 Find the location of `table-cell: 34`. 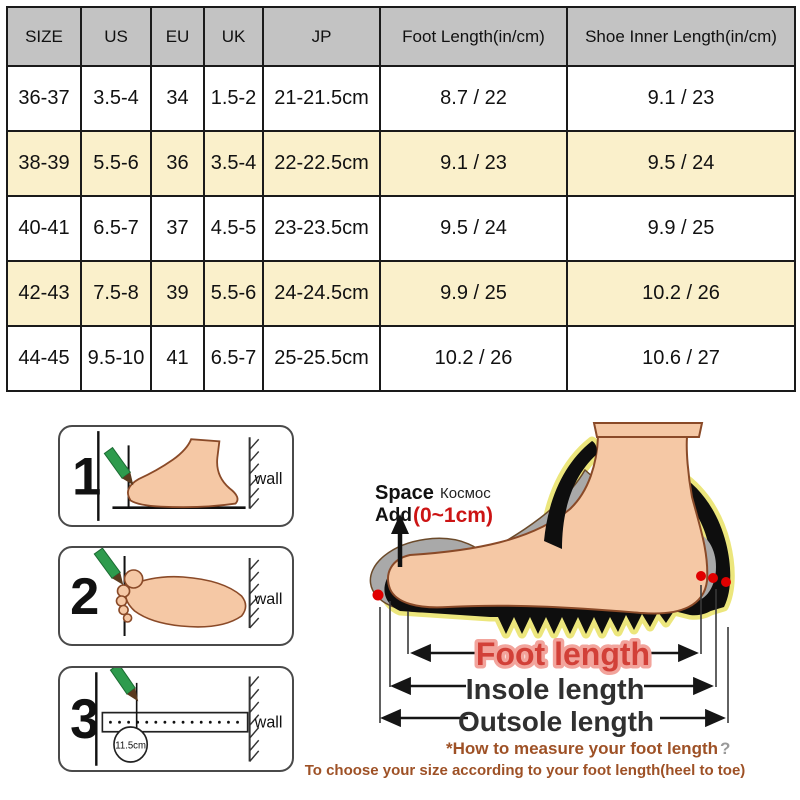

table-cell: 34 is located at coordinates (177, 98).